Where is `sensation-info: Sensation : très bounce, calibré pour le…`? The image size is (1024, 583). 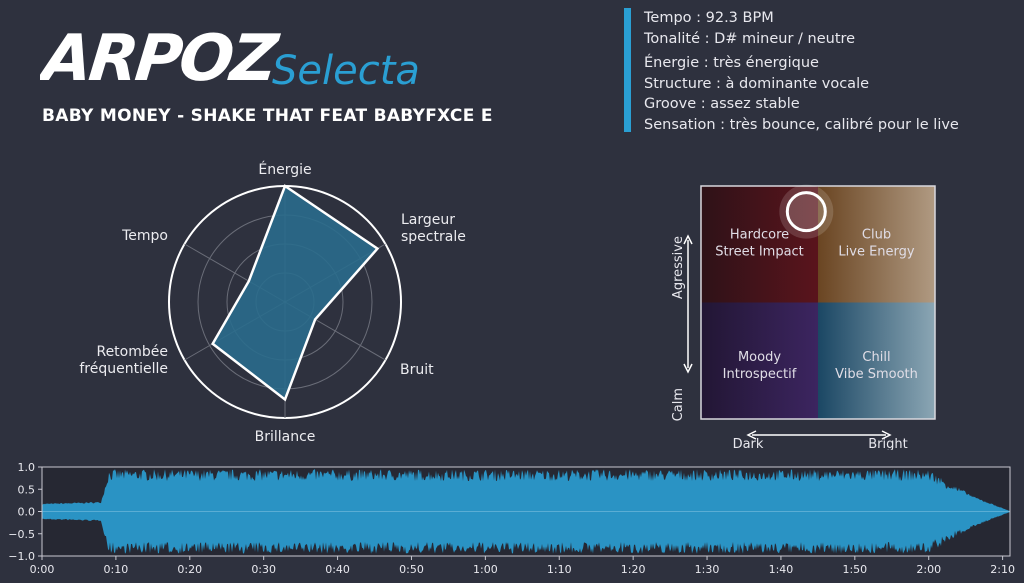
sensation-info: Sensation : très bounce, calibré pour le… is located at coordinates (801, 124).